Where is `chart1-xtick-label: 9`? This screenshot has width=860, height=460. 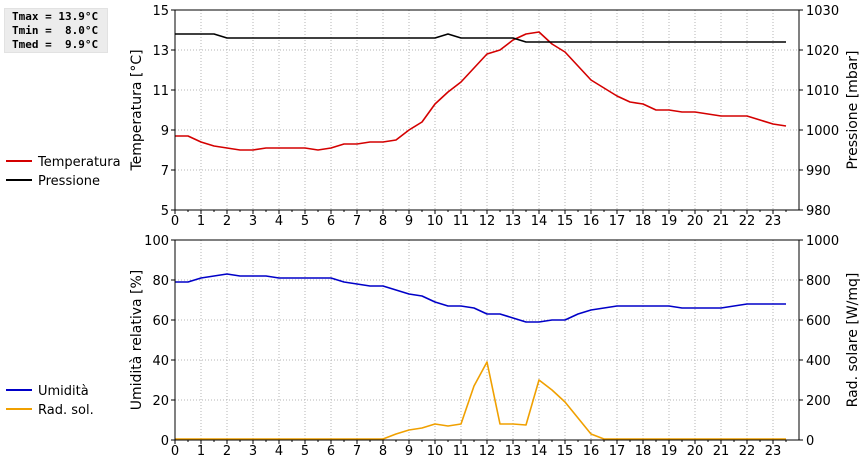 chart1-xtick-label: 9 is located at coordinates (409, 221).